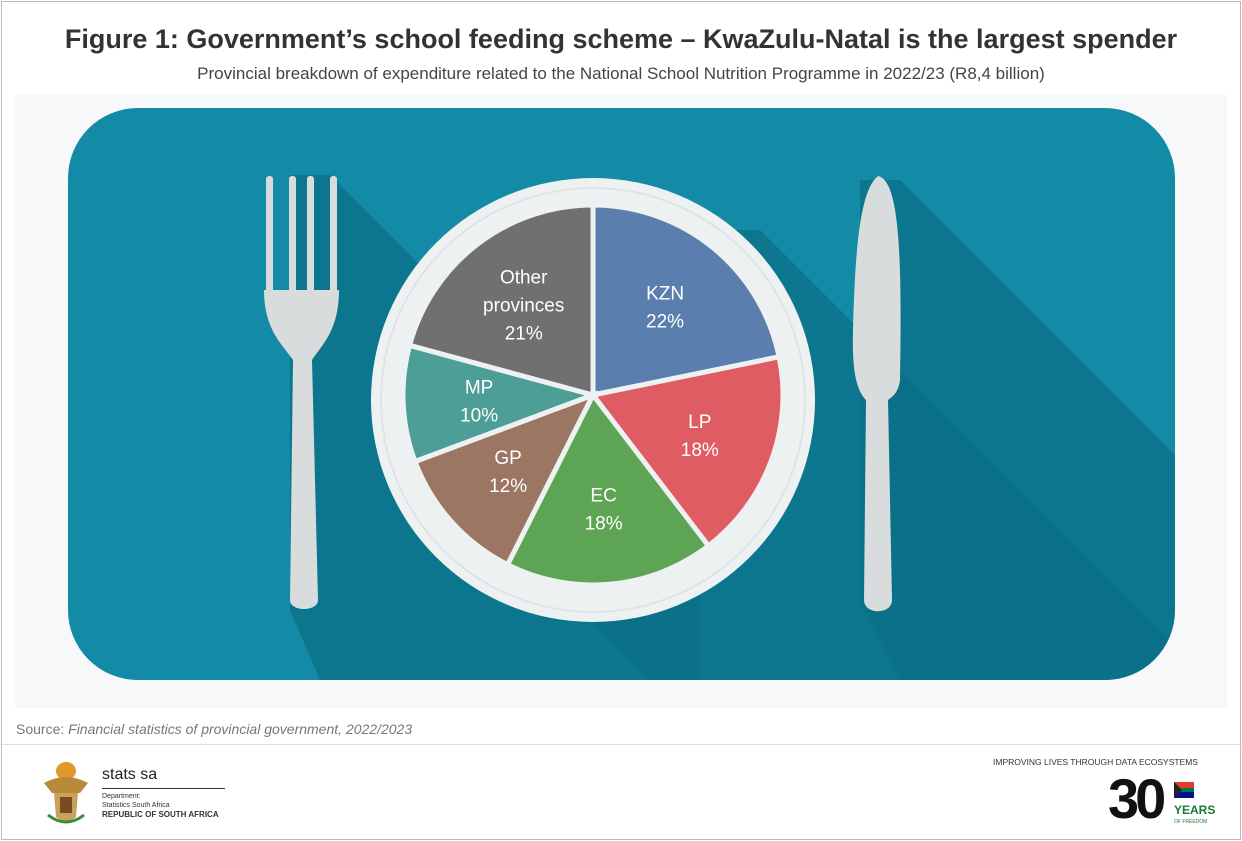  What do you see at coordinates (121, 796) in the screenshot?
I see `dept-line-1: Department:` at bounding box center [121, 796].